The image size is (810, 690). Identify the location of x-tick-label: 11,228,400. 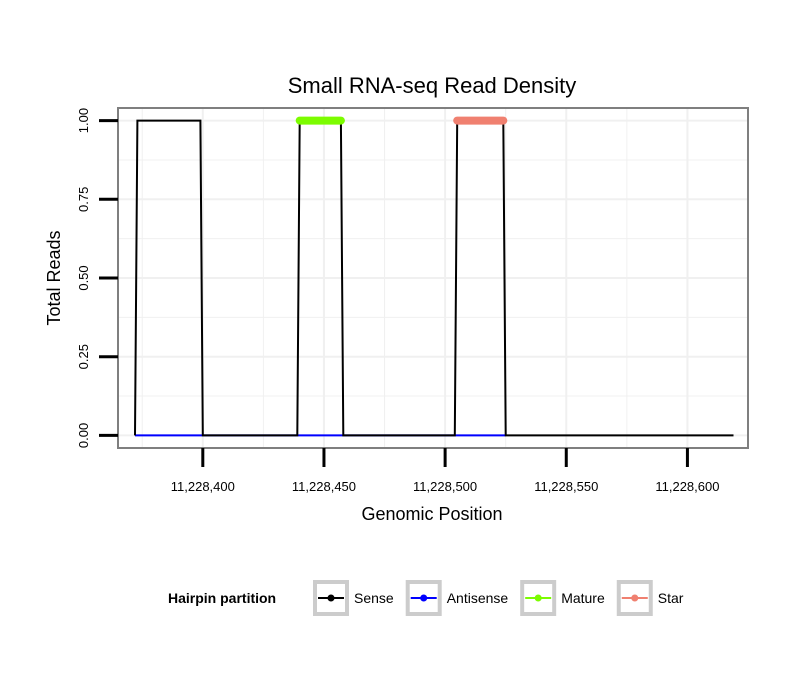
(203, 486).